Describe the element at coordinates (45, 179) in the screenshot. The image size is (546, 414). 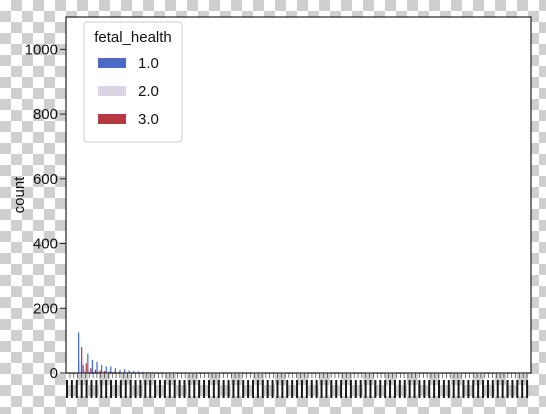
I see `y-tick-label: 600` at that location.